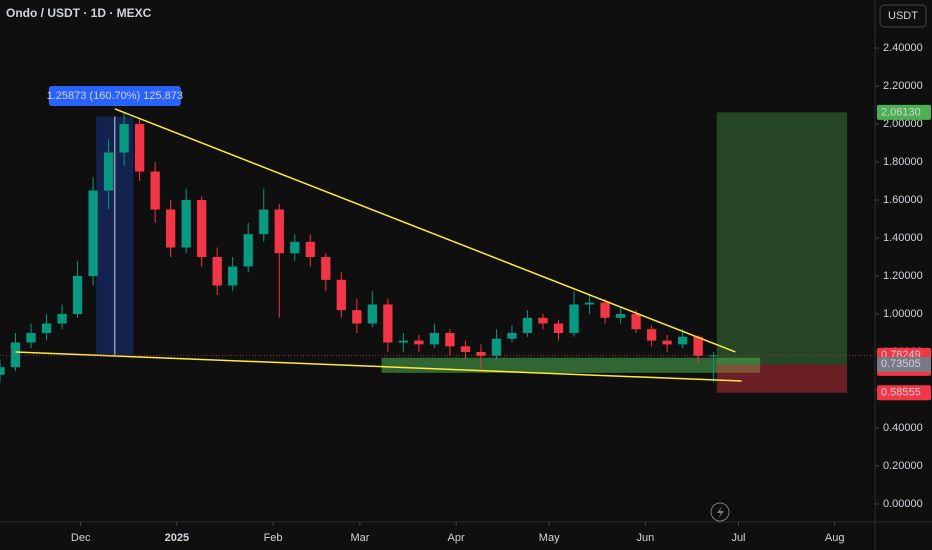 The width and height of the screenshot is (932, 550). Describe the element at coordinates (903, 504) in the screenshot. I see `y-tick-label: 0.00000` at that location.